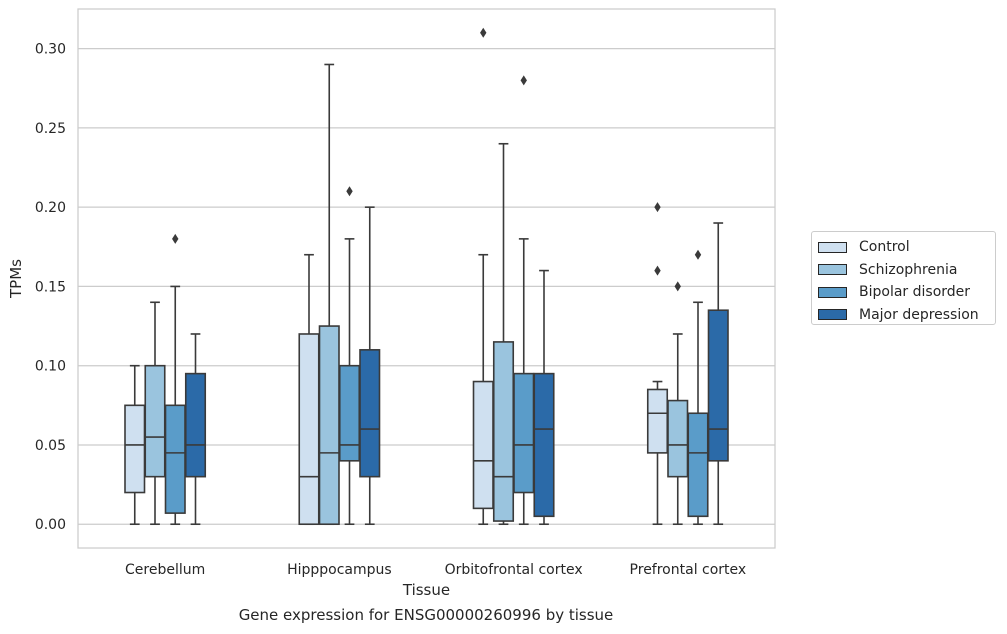 The image size is (1007, 634). What do you see at coordinates (884, 247) in the screenshot?
I see `legend-label: Control` at bounding box center [884, 247].